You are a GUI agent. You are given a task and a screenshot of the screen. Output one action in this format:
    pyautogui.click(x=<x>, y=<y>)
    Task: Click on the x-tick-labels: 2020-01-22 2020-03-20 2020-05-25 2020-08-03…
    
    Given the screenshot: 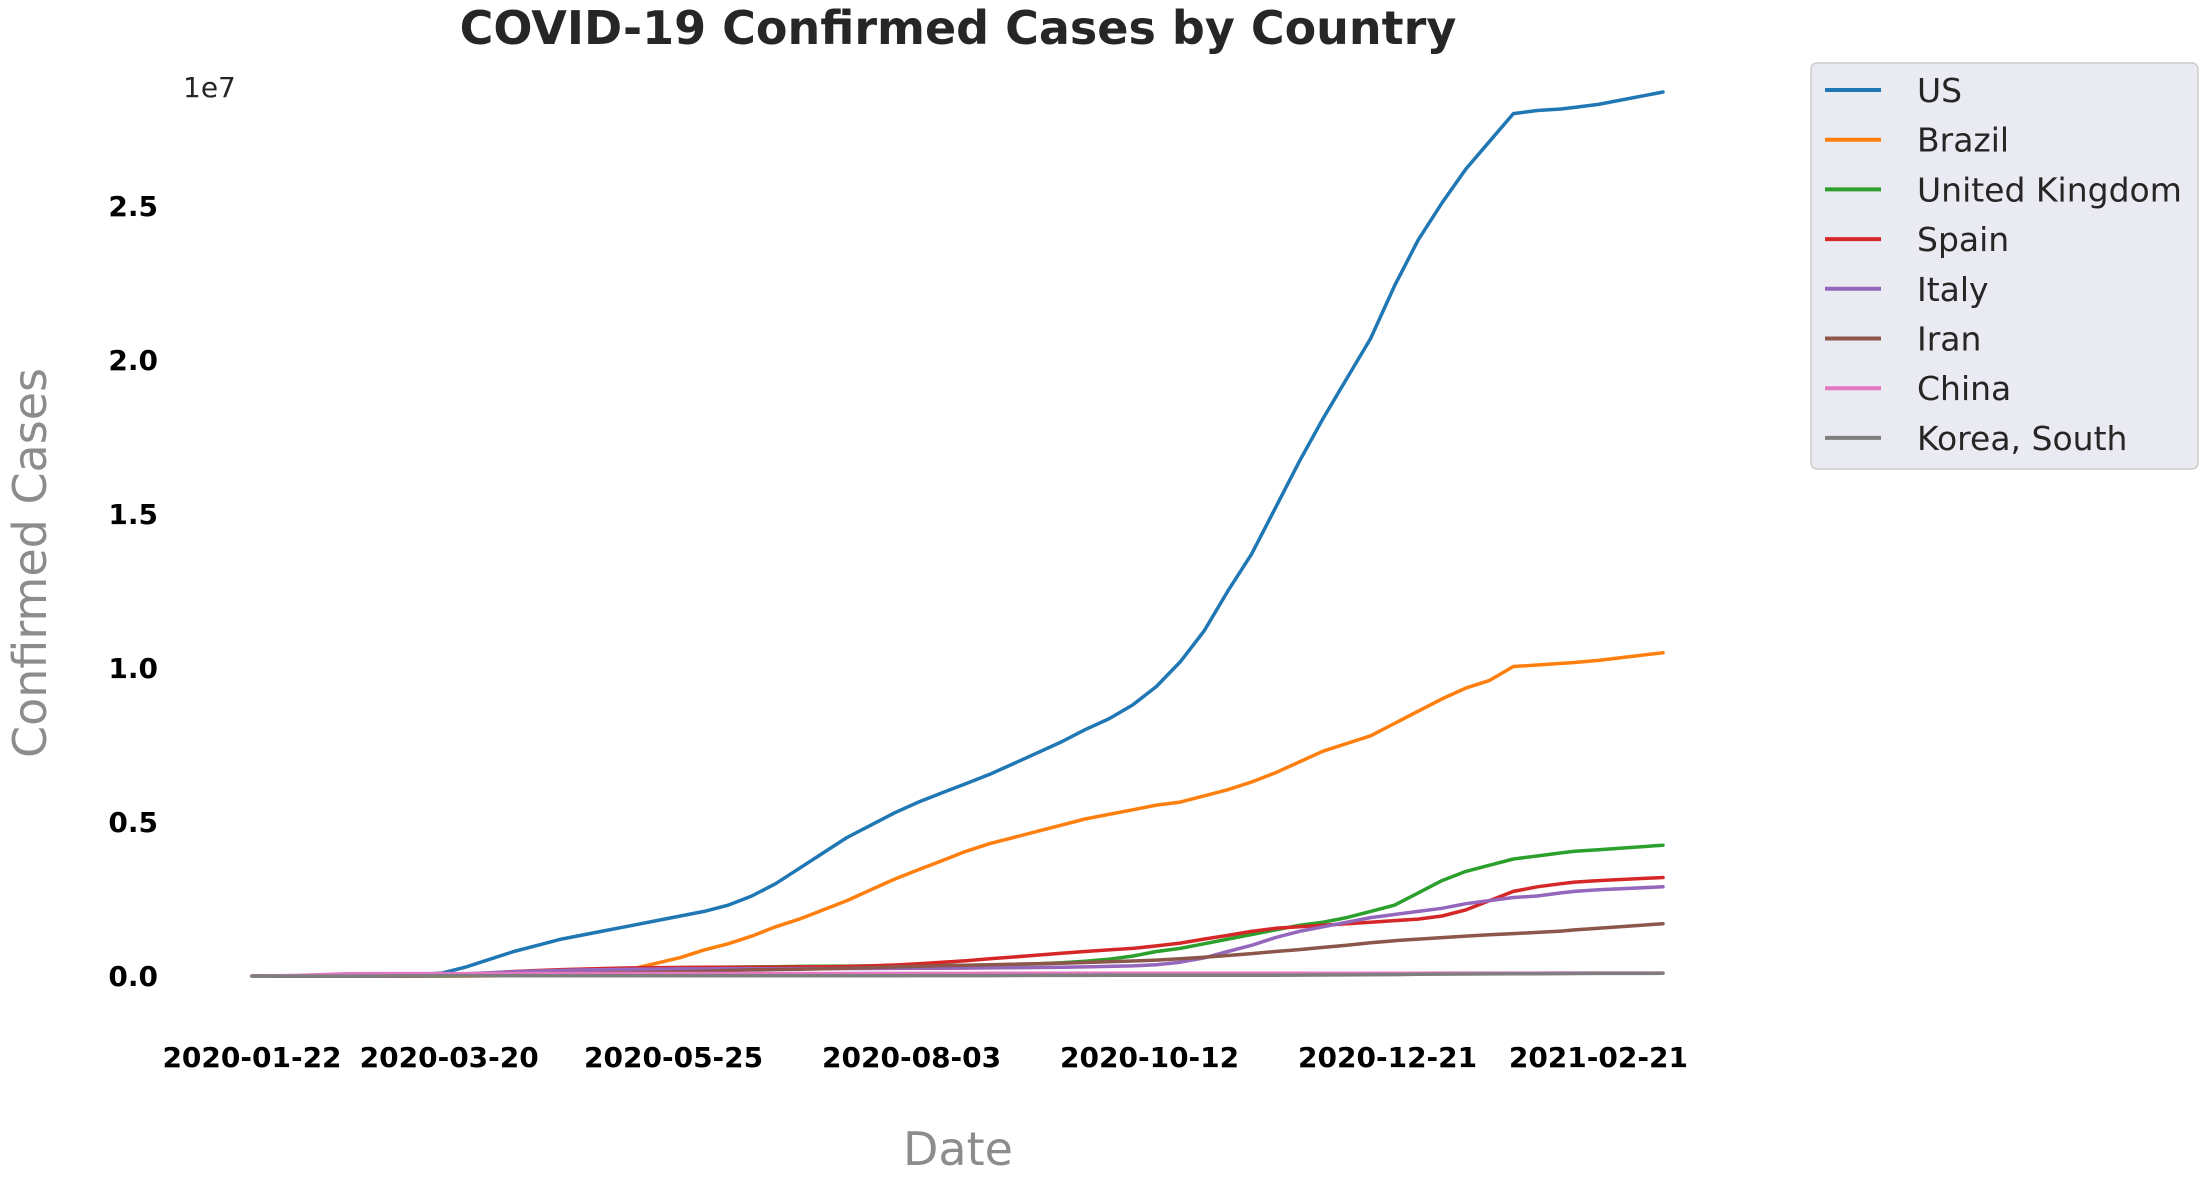 What is the action you would take?
    pyautogui.click(x=925, y=1057)
    